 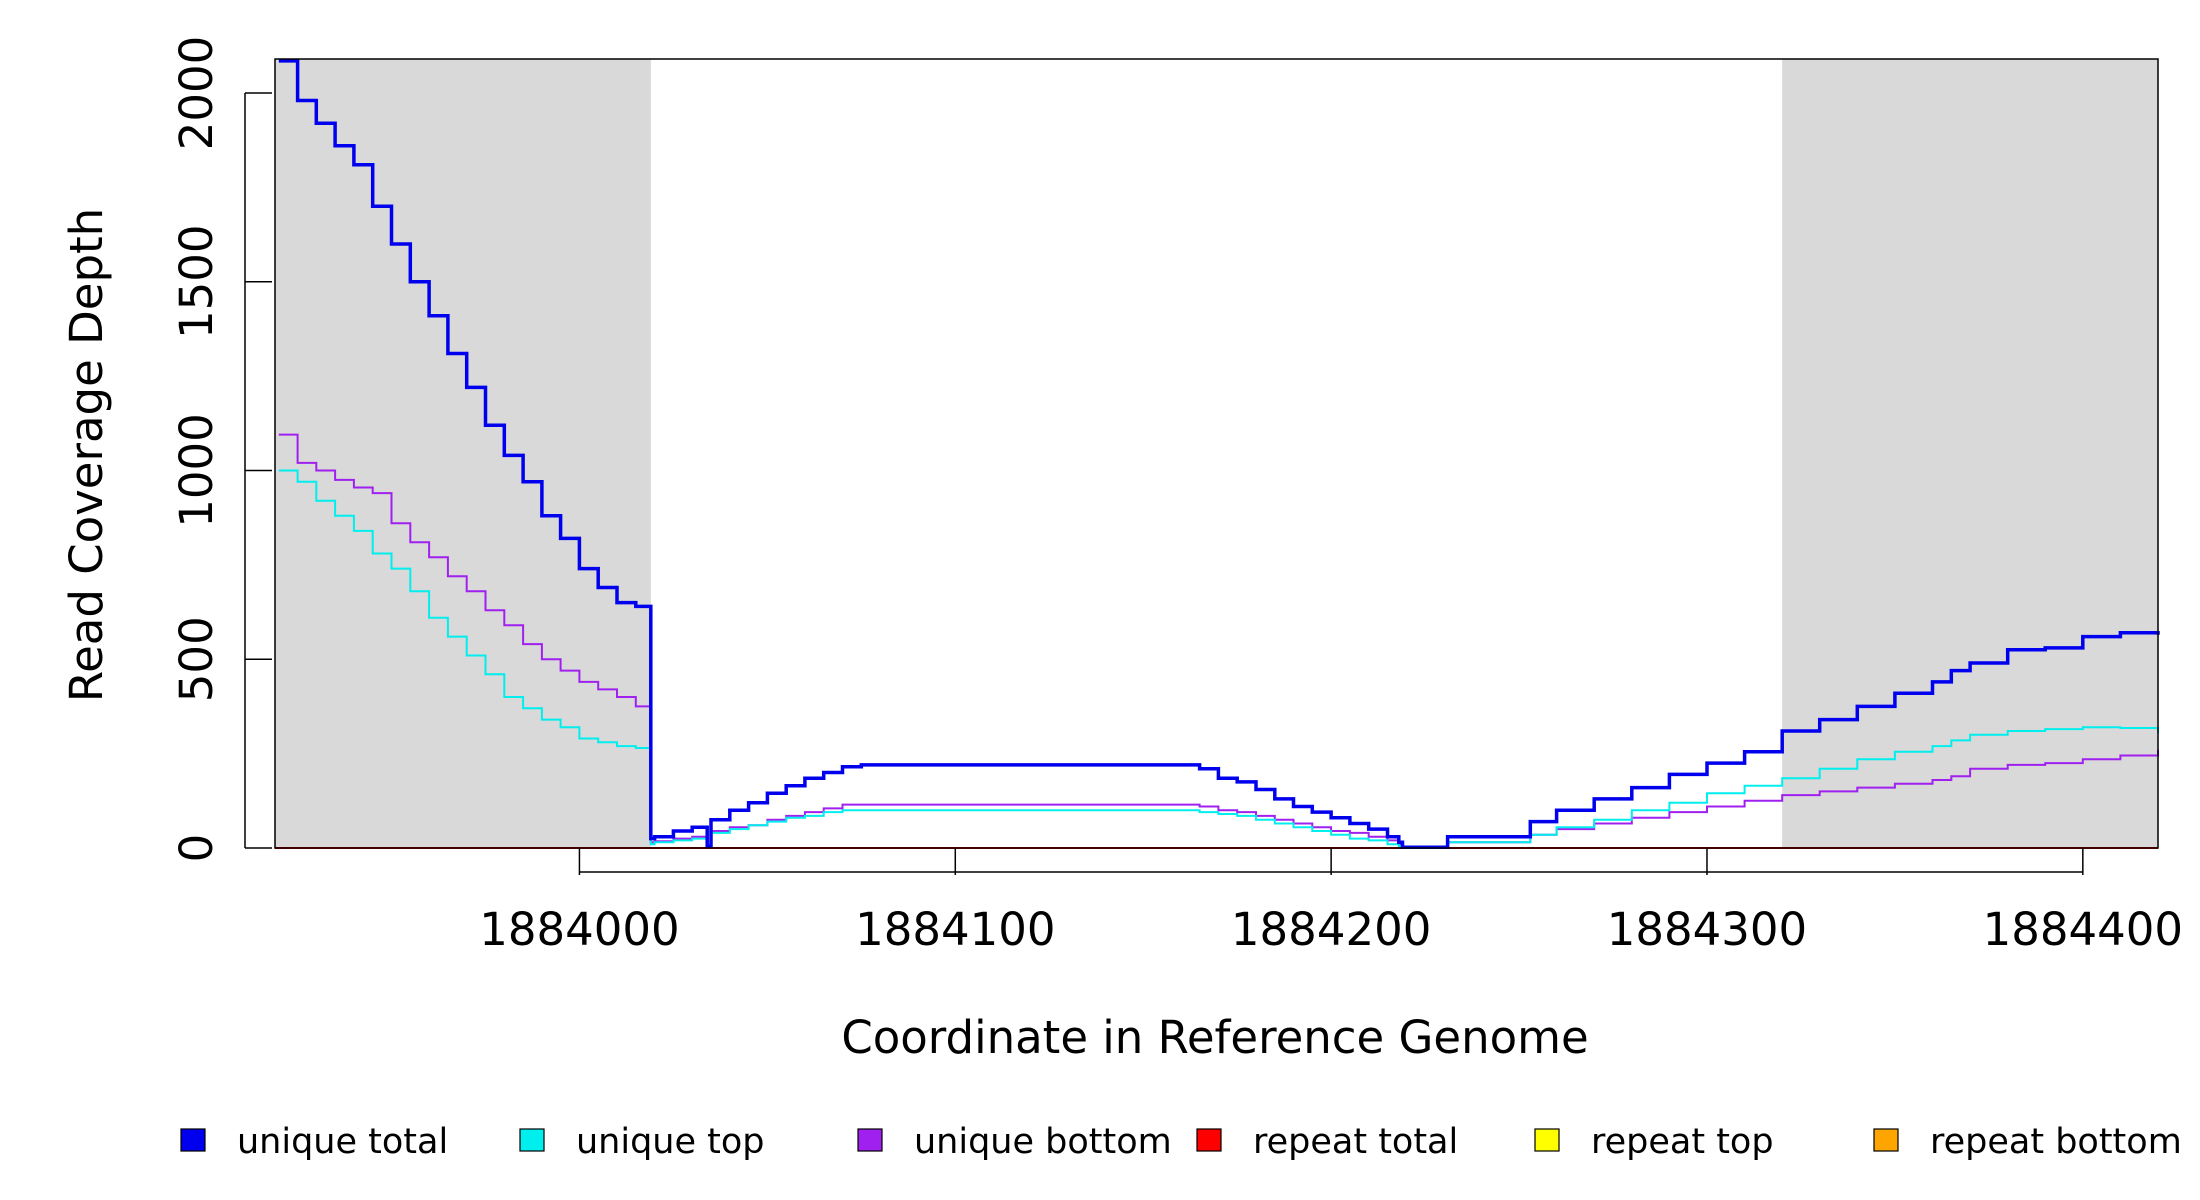 I want to click on y-tick-label: 2000, so click(x=196, y=93).